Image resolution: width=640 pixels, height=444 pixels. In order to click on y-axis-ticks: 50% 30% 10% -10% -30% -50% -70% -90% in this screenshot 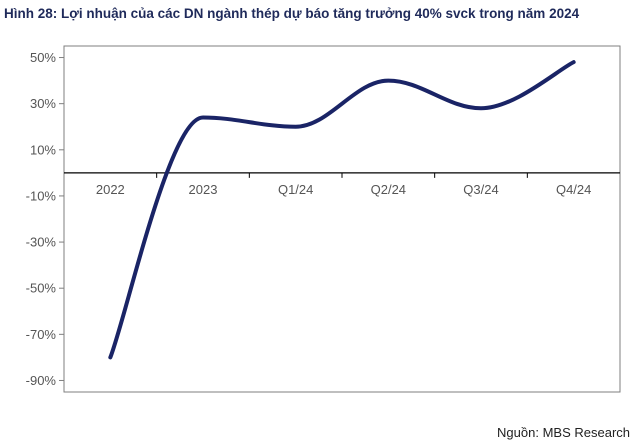, I will do `click(45, 219)`.